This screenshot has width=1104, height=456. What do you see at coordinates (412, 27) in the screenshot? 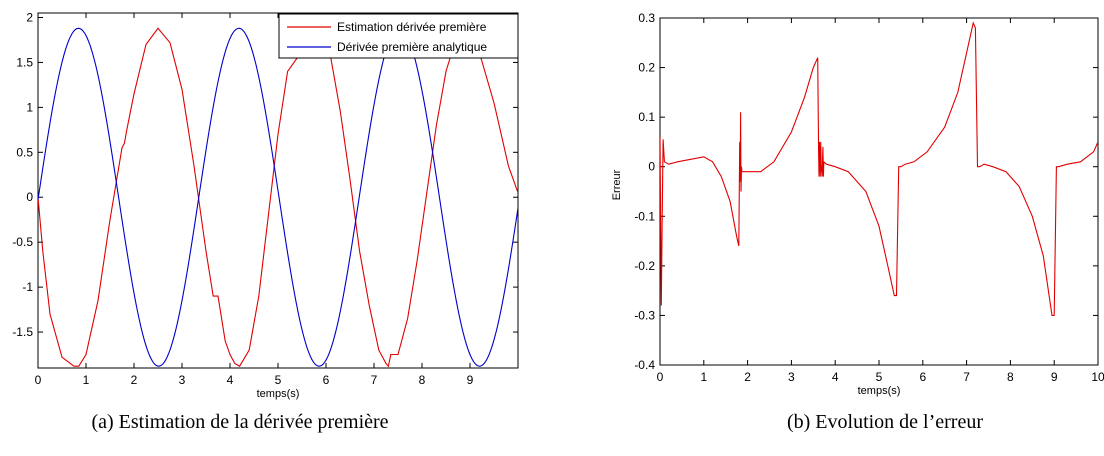
I see `legend-label-1: Estimation dérivée première` at bounding box center [412, 27].